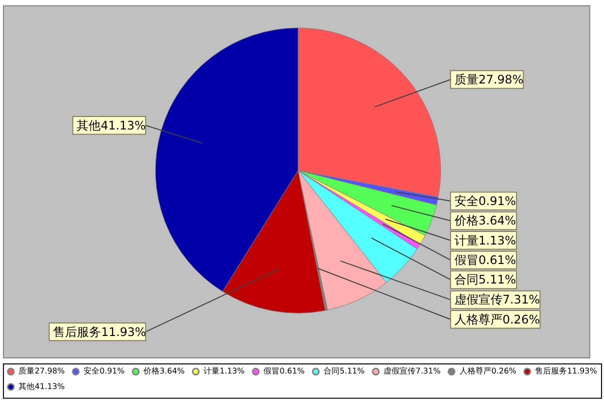 Image resolution: width=604 pixels, height=400 pixels. Describe the element at coordinates (566, 371) in the screenshot. I see `legend-label: 售后服务11.93%` at that location.